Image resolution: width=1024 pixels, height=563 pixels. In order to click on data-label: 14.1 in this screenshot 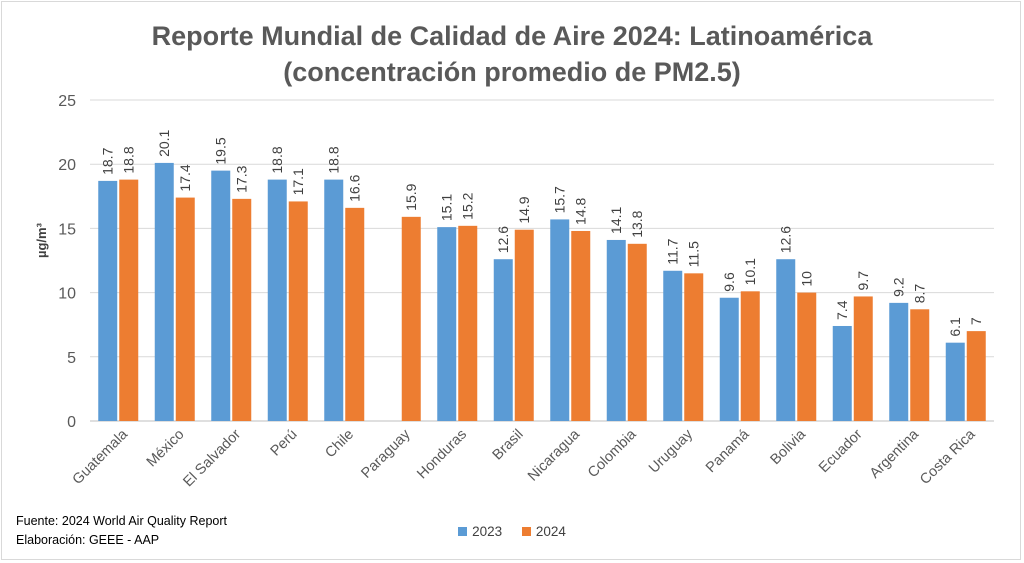, I will do `click(616, 219)`.